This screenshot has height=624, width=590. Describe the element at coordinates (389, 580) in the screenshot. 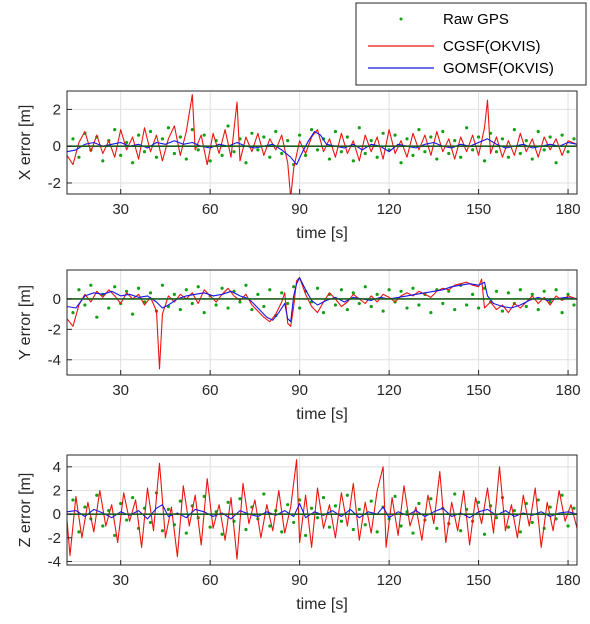

I see `x-tick-label: 120` at that location.